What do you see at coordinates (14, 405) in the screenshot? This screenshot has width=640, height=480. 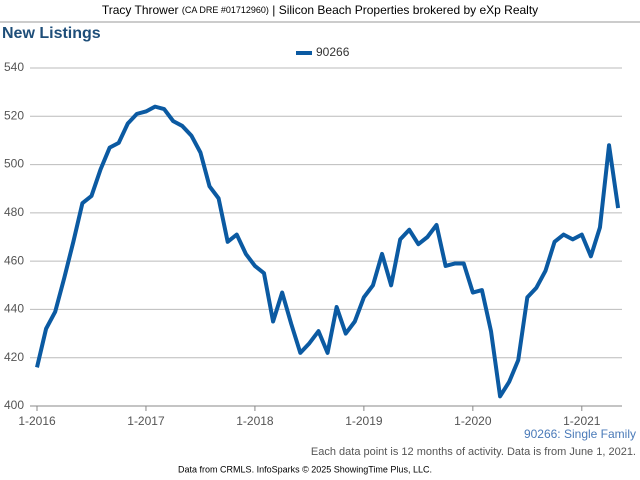 I see `y-tick-label: 400` at bounding box center [14, 405].